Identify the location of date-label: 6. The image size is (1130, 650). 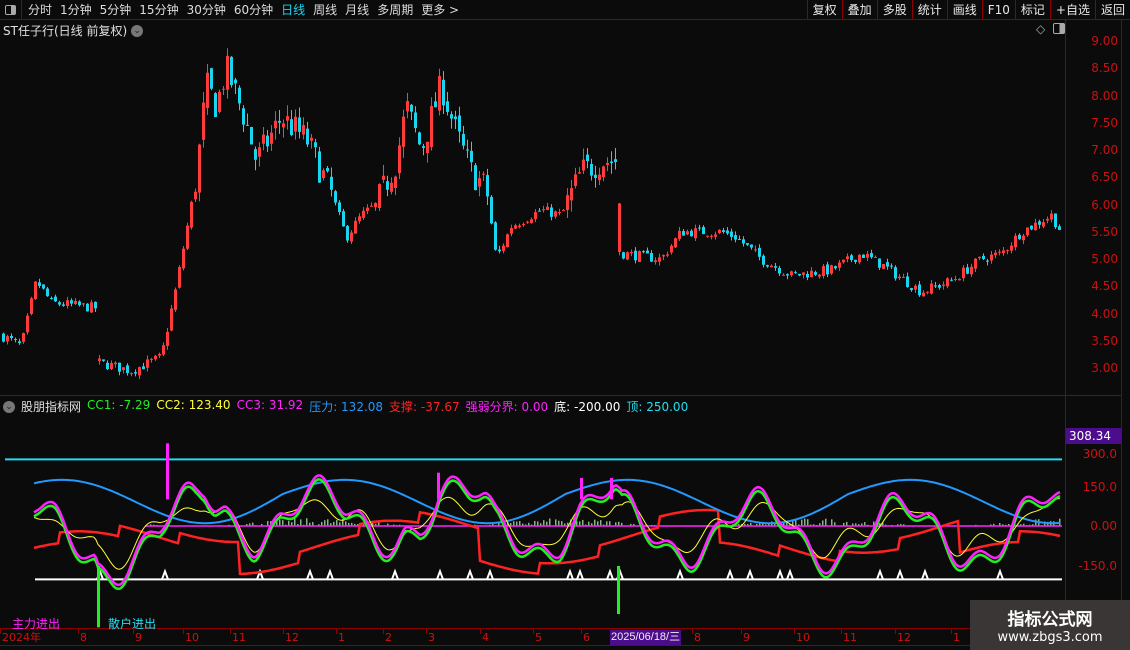
(586, 637).